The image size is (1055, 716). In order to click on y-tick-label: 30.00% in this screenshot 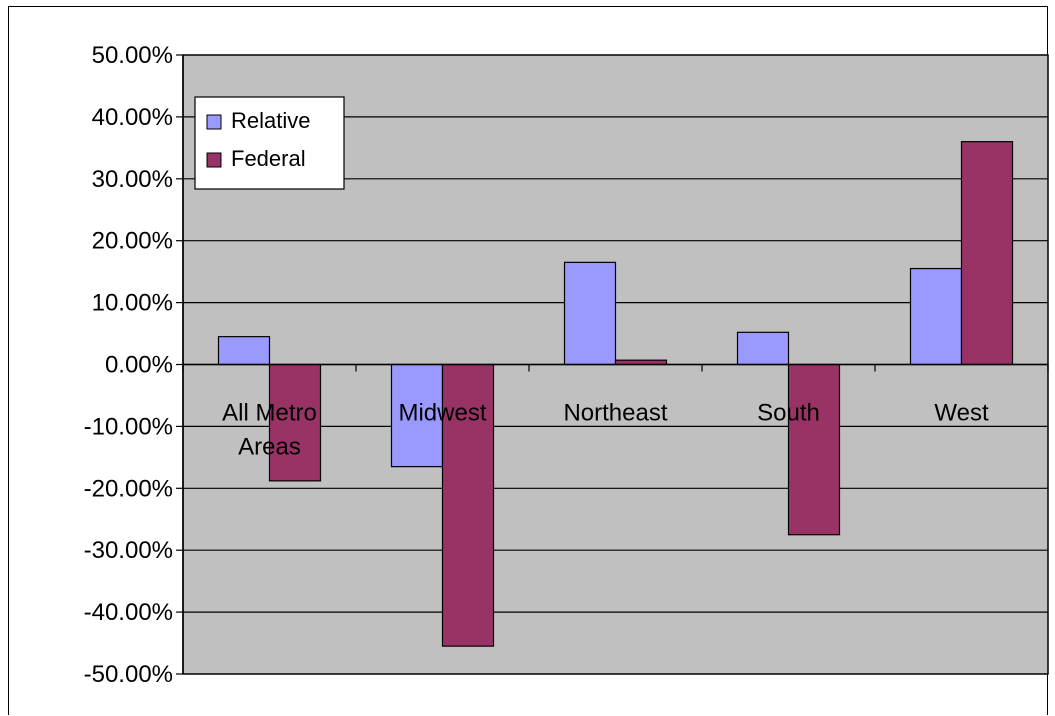, I will do `click(132, 179)`.